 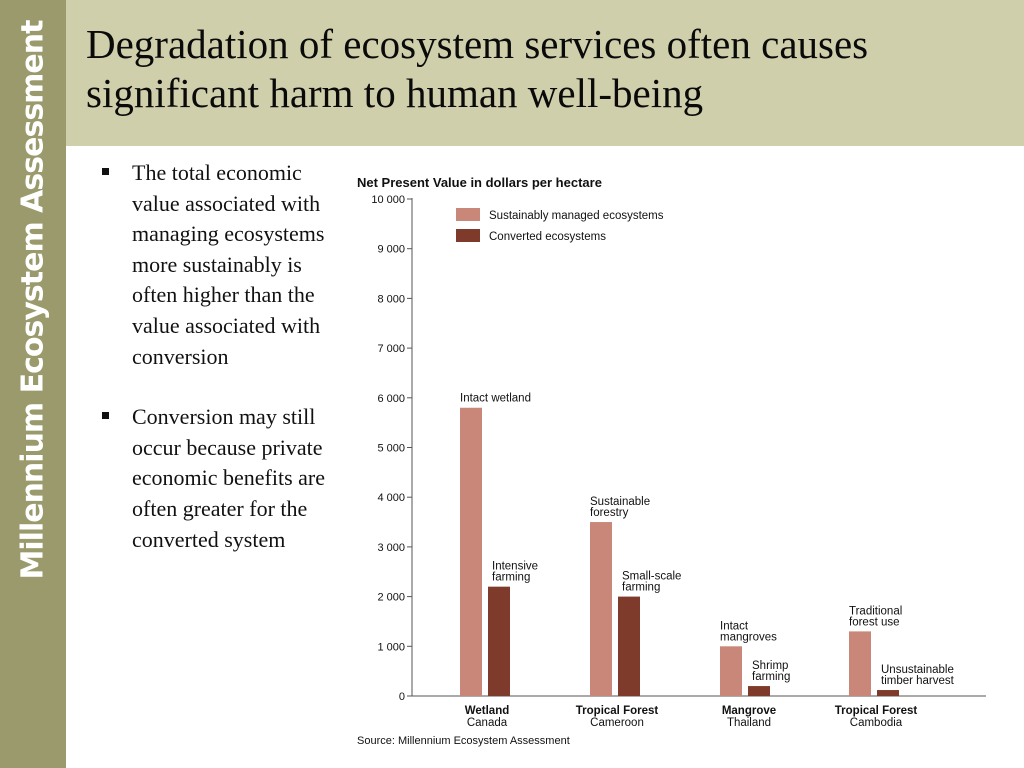 I want to click on legend-label: Converted ecosystems, so click(x=547, y=237).